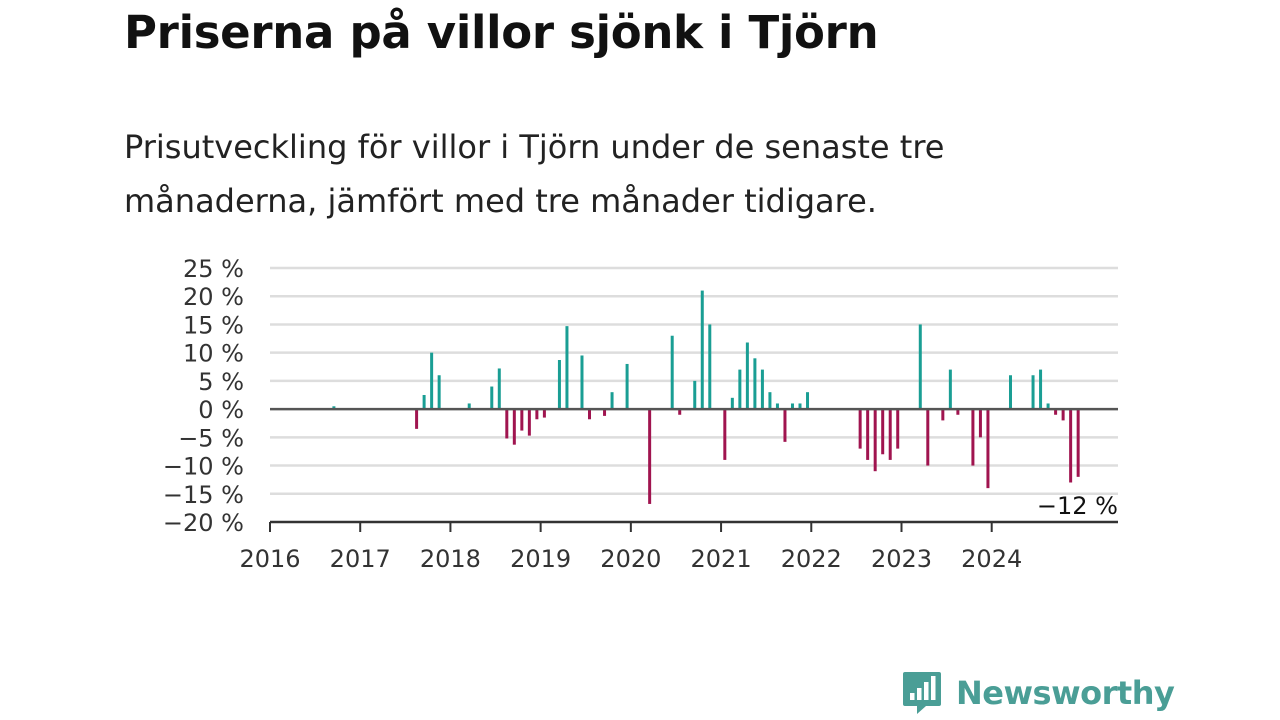 The height and width of the screenshot is (720, 1280). Describe the element at coordinates (901, 559) in the screenshot. I see `x-tick-label: 2023` at that location.